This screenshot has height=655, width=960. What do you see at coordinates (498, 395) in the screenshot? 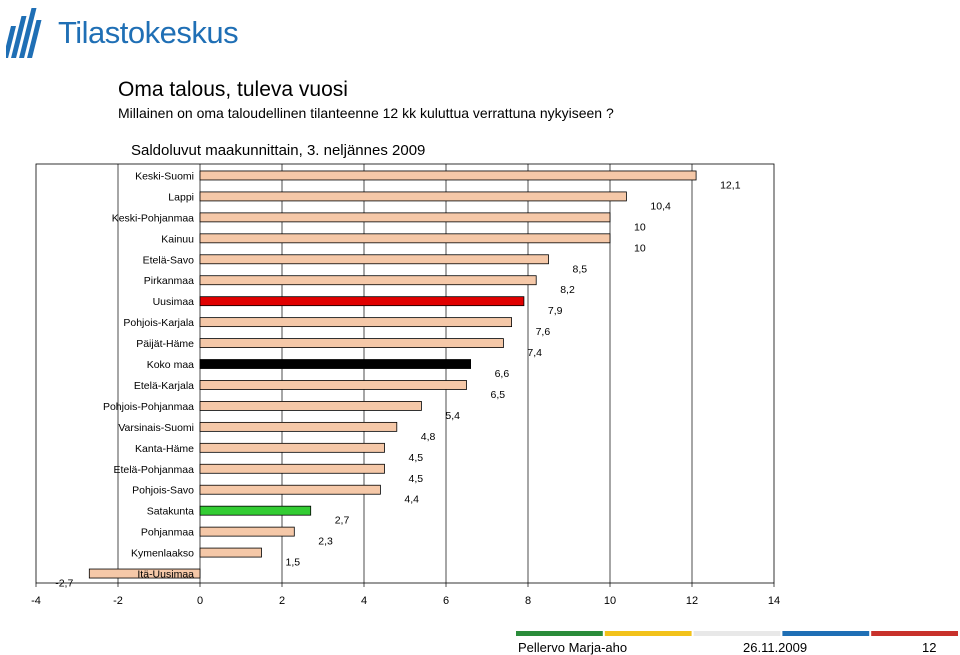
I see `data-label: 6,5` at bounding box center [498, 395].